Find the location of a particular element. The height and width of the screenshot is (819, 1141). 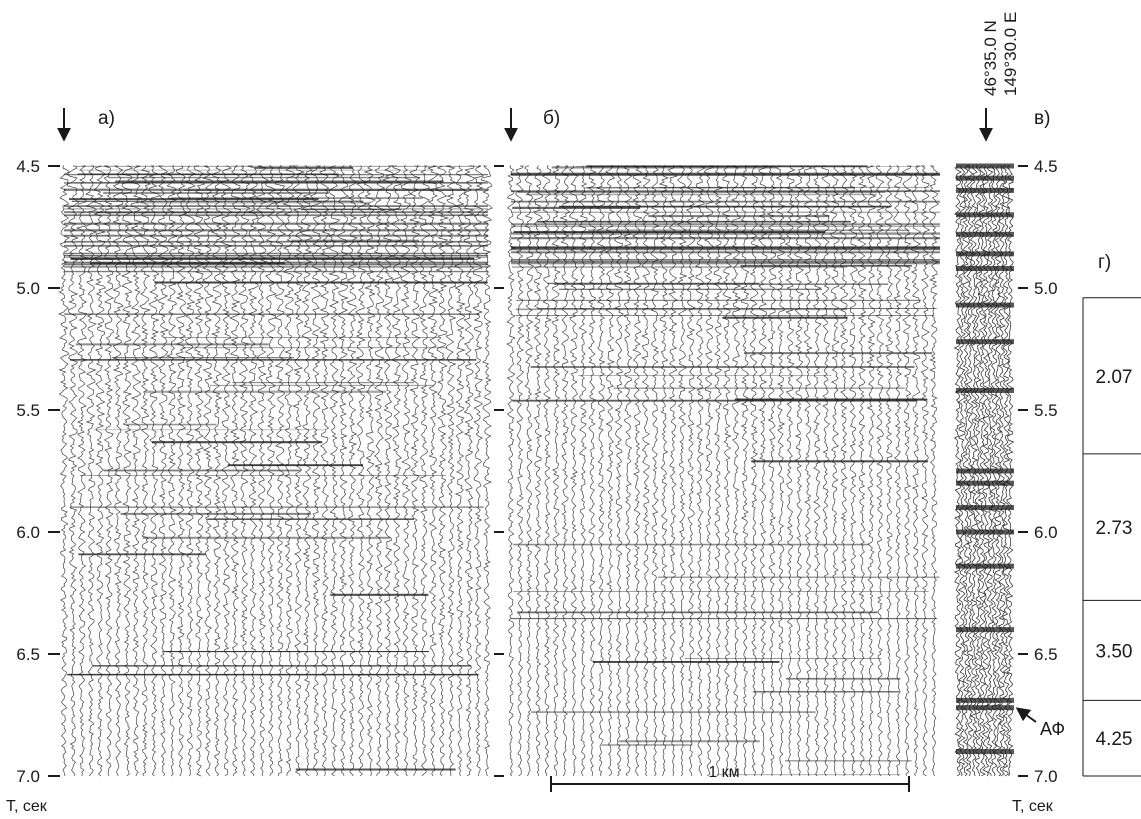

scale-bar-label: 1 км is located at coordinates (723, 772).